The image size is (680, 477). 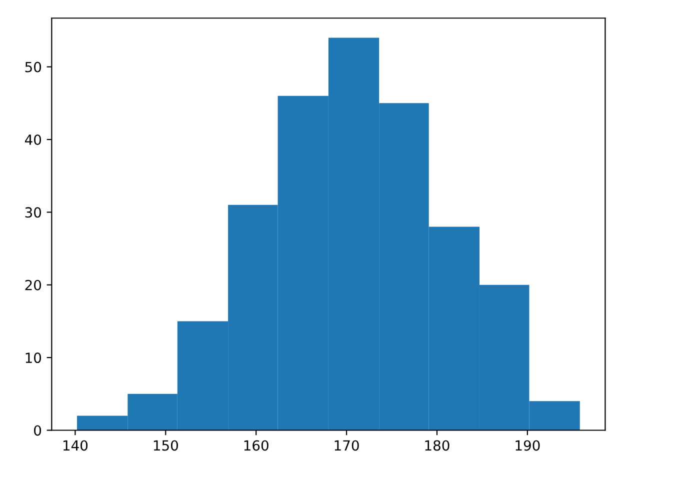 What do you see at coordinates (34, 358) in the screenshot?
I see `y-tick-label: 10` at bounding box center [34, 358].